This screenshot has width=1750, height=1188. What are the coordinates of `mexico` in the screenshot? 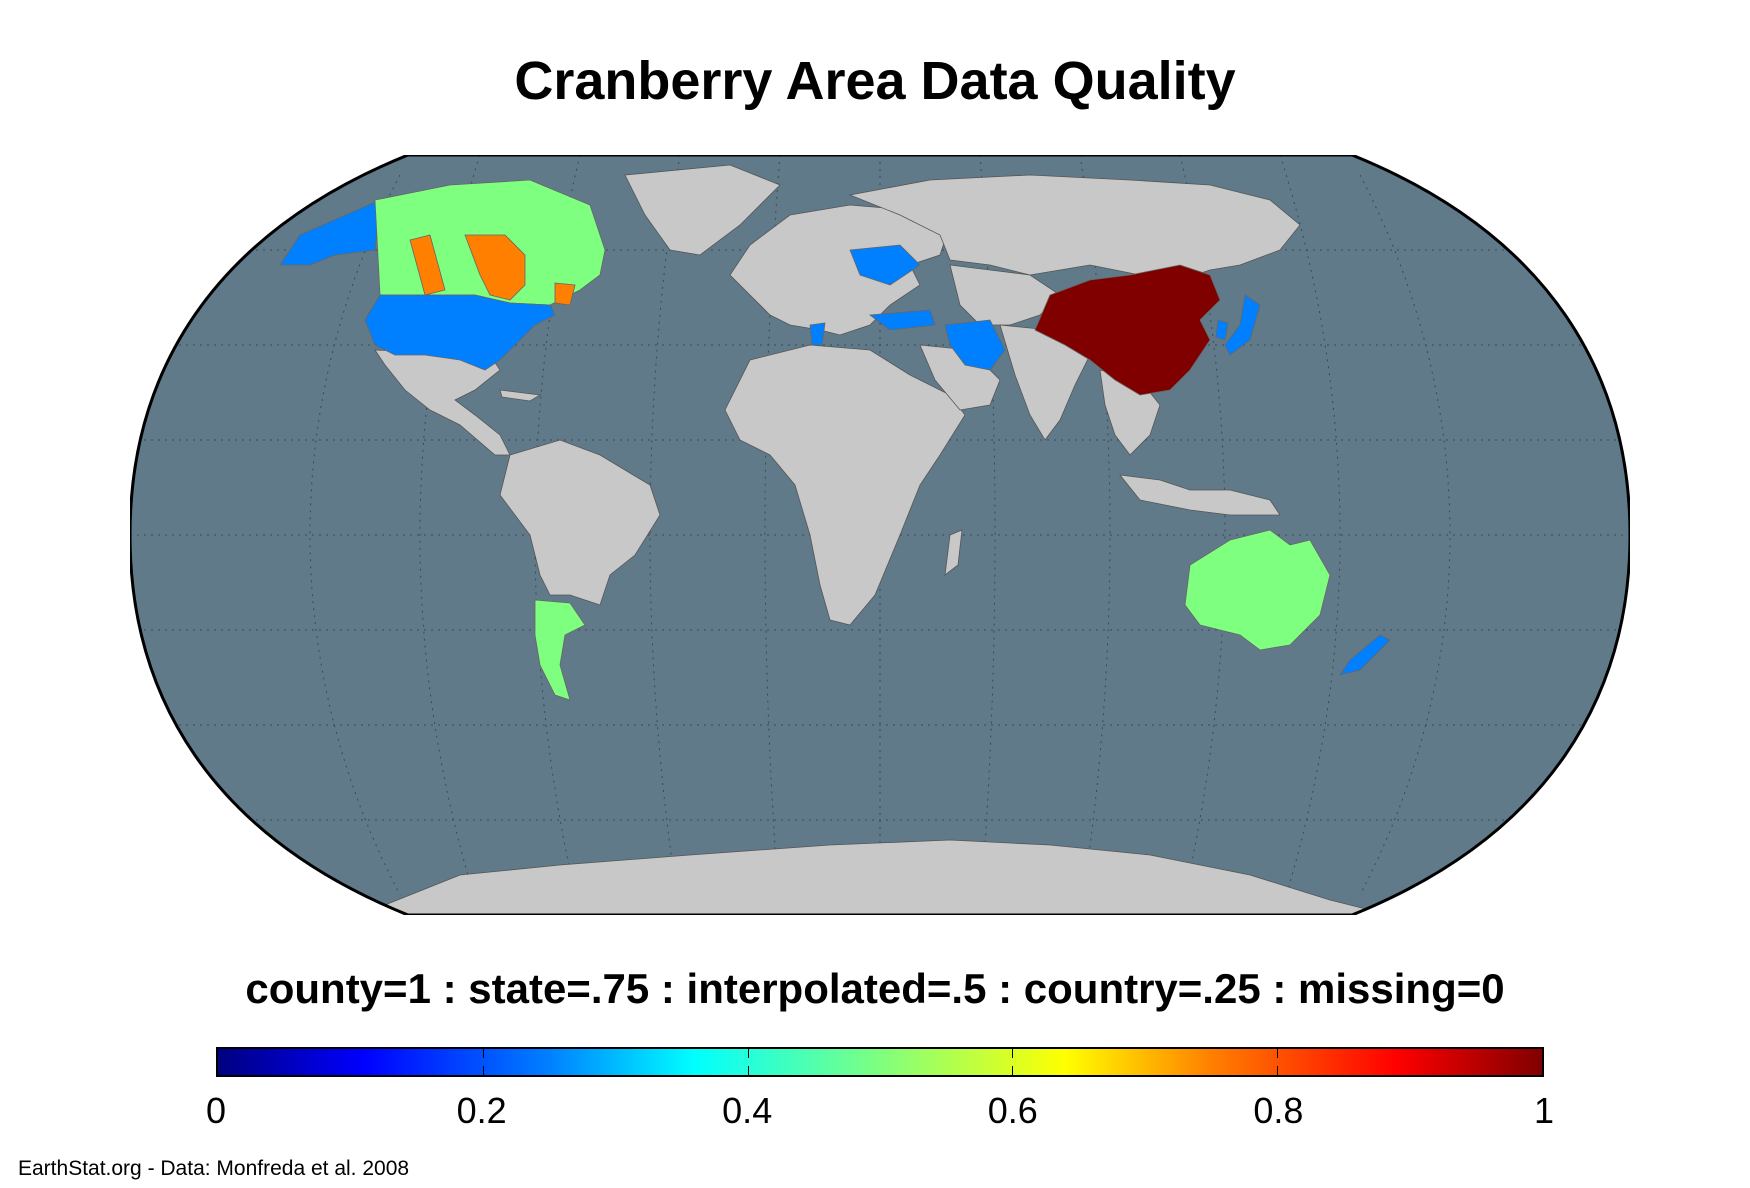 It's located at (442, 402).